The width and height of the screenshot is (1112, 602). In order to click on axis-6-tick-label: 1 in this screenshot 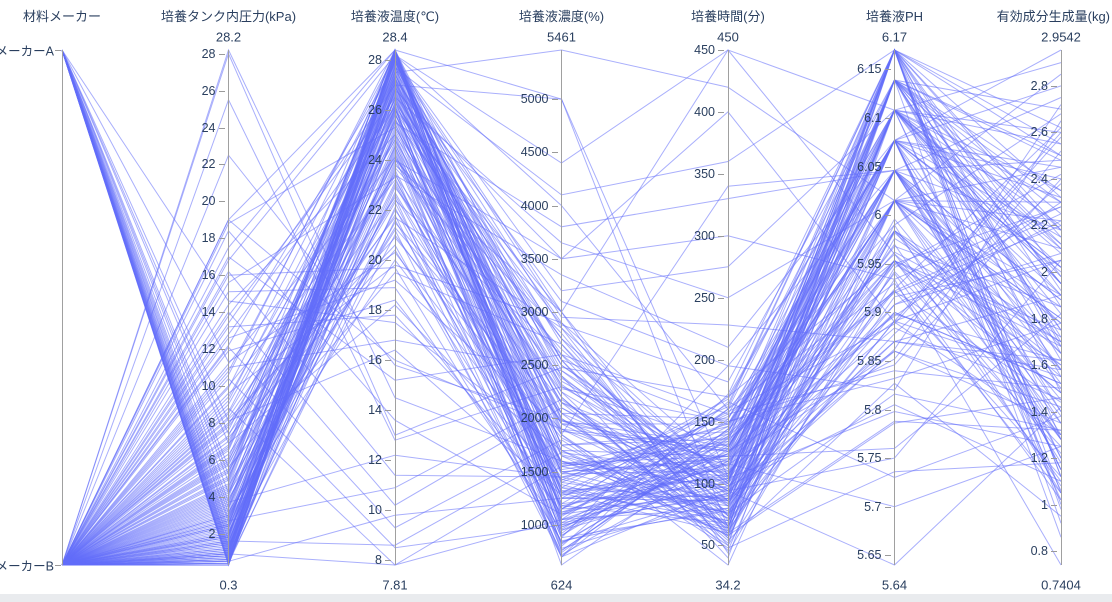, I will do `click(1044, 504)`.